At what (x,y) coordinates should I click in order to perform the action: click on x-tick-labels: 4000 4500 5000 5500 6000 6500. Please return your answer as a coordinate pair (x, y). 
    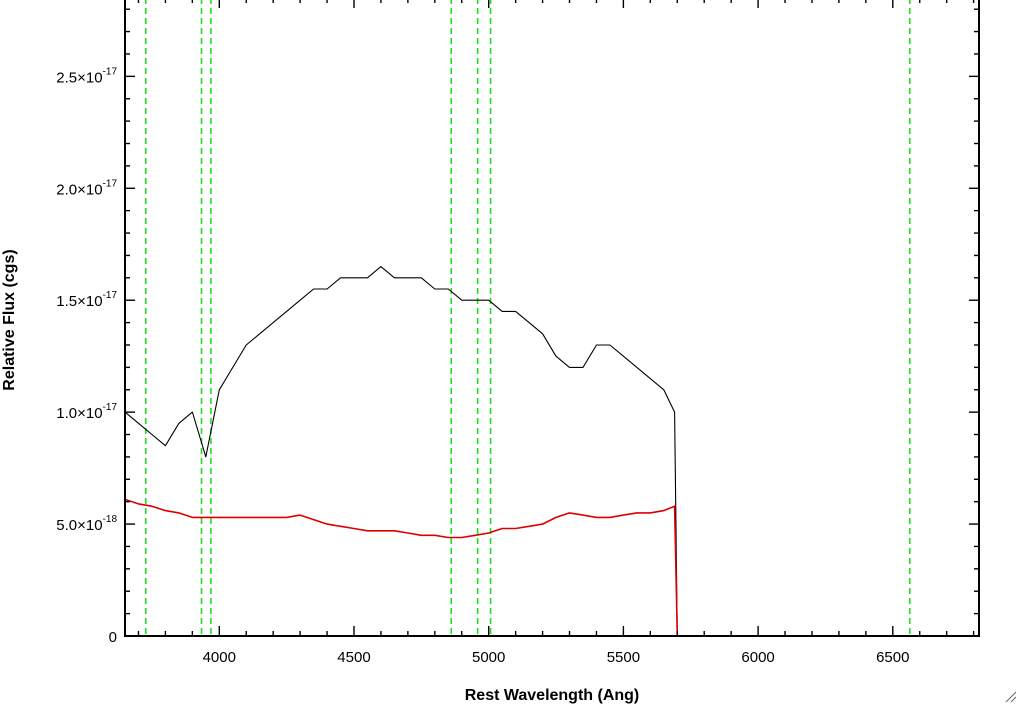
    Looking at the image, I should click on (556, 657).